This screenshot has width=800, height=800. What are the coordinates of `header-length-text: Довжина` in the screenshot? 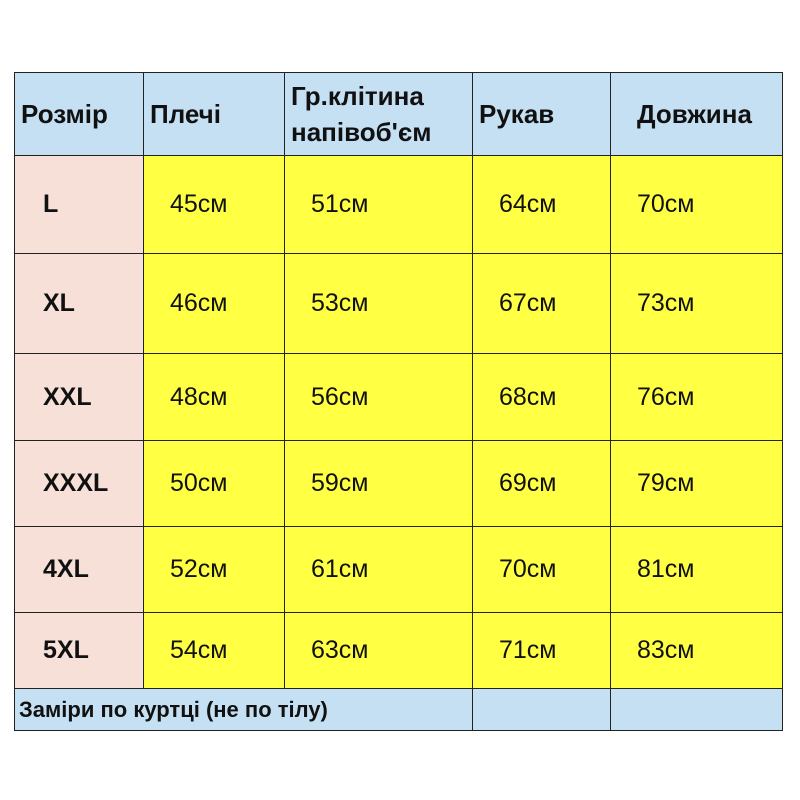 It's located at (694, 114).